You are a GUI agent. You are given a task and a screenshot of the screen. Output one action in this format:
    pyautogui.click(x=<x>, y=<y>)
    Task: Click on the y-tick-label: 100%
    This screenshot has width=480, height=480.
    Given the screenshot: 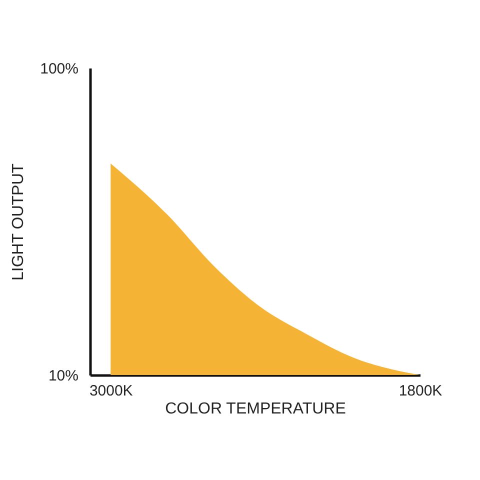 What is the action you would take?
    pyautogui.click(x=59, y=69)
    